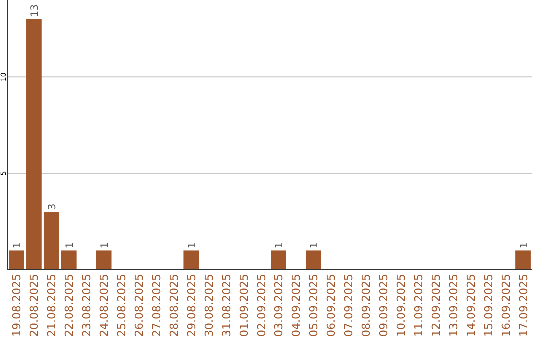  I want to click on x-tick-label: 20.08.2025, so click(35, 305).